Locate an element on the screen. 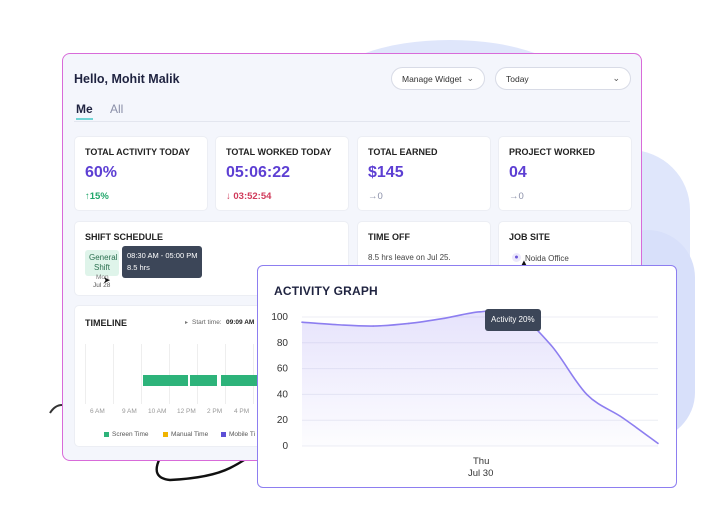 The width and height of the screenshot is (703, 531). legend-item: Screen Time is located at coordinates (126, 434).